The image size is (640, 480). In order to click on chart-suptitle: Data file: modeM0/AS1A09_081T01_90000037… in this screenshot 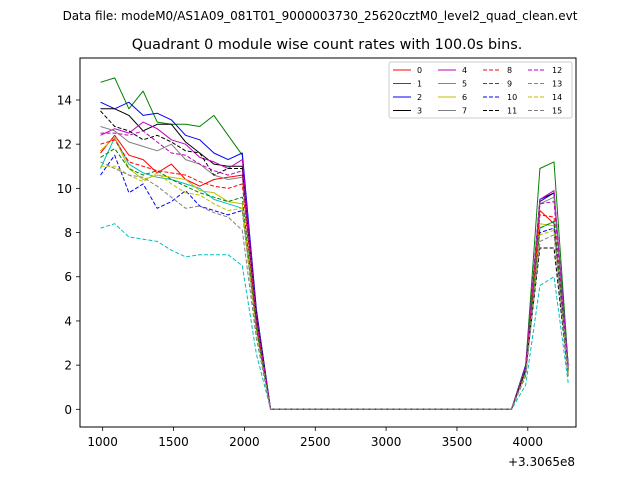, I will do `click(320, 16)`.